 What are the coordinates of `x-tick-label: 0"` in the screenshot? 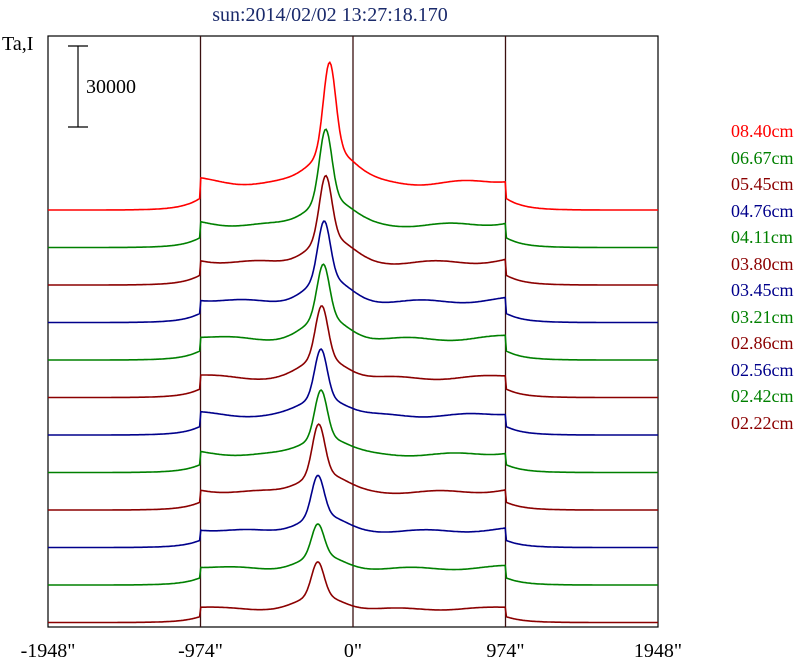 It's located at (353, 651).